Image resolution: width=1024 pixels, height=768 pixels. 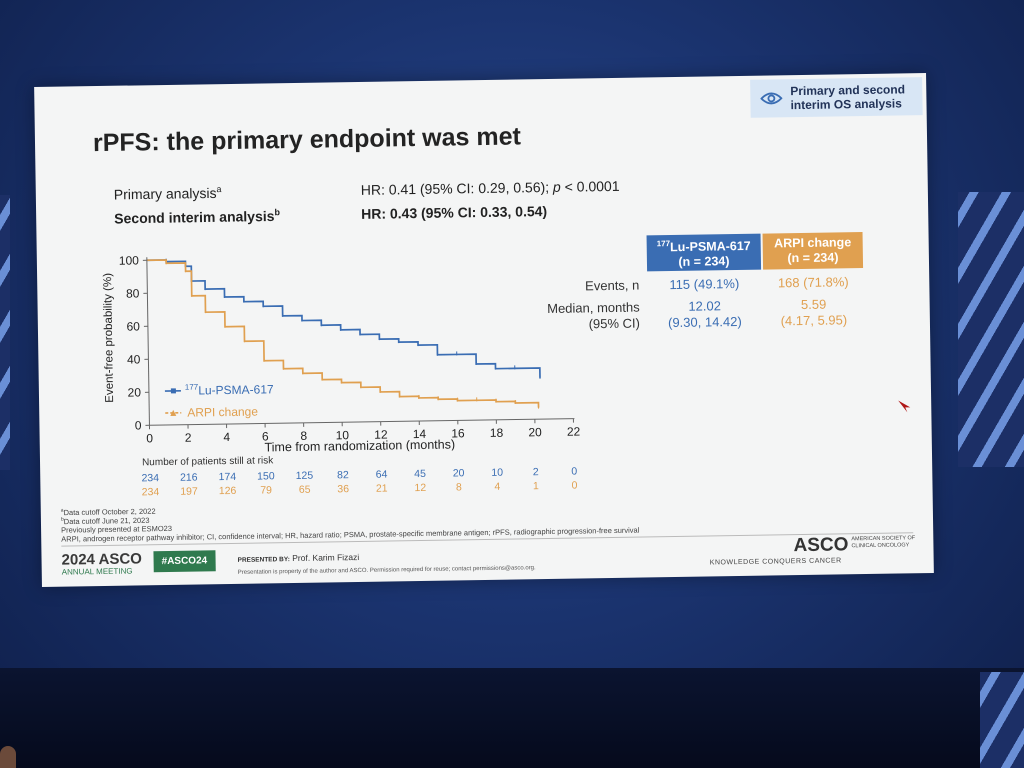 What do you see at coordinates (535, 486) in the screenshot?
I see `risk-count: 1` at bounding box center [535, 486].